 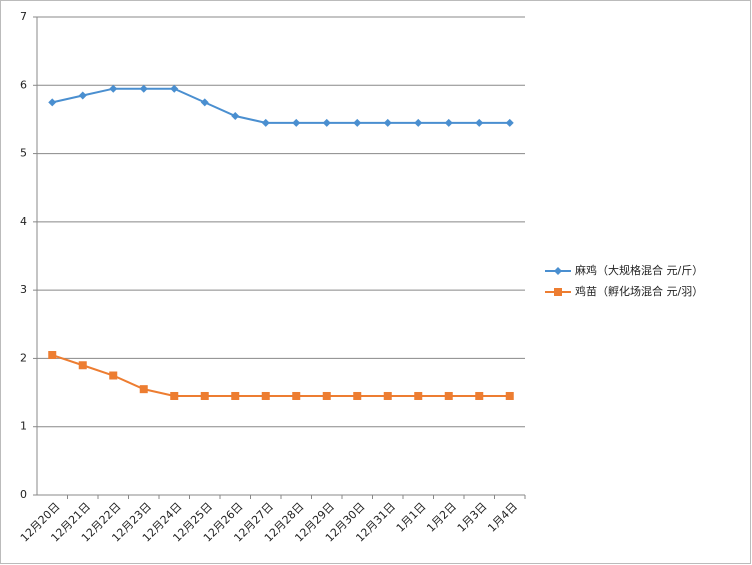 What do you see at coordinates (23, 84) in the screenshot?
I see `y-tick-label: 6` at bounding box center [23, 84].